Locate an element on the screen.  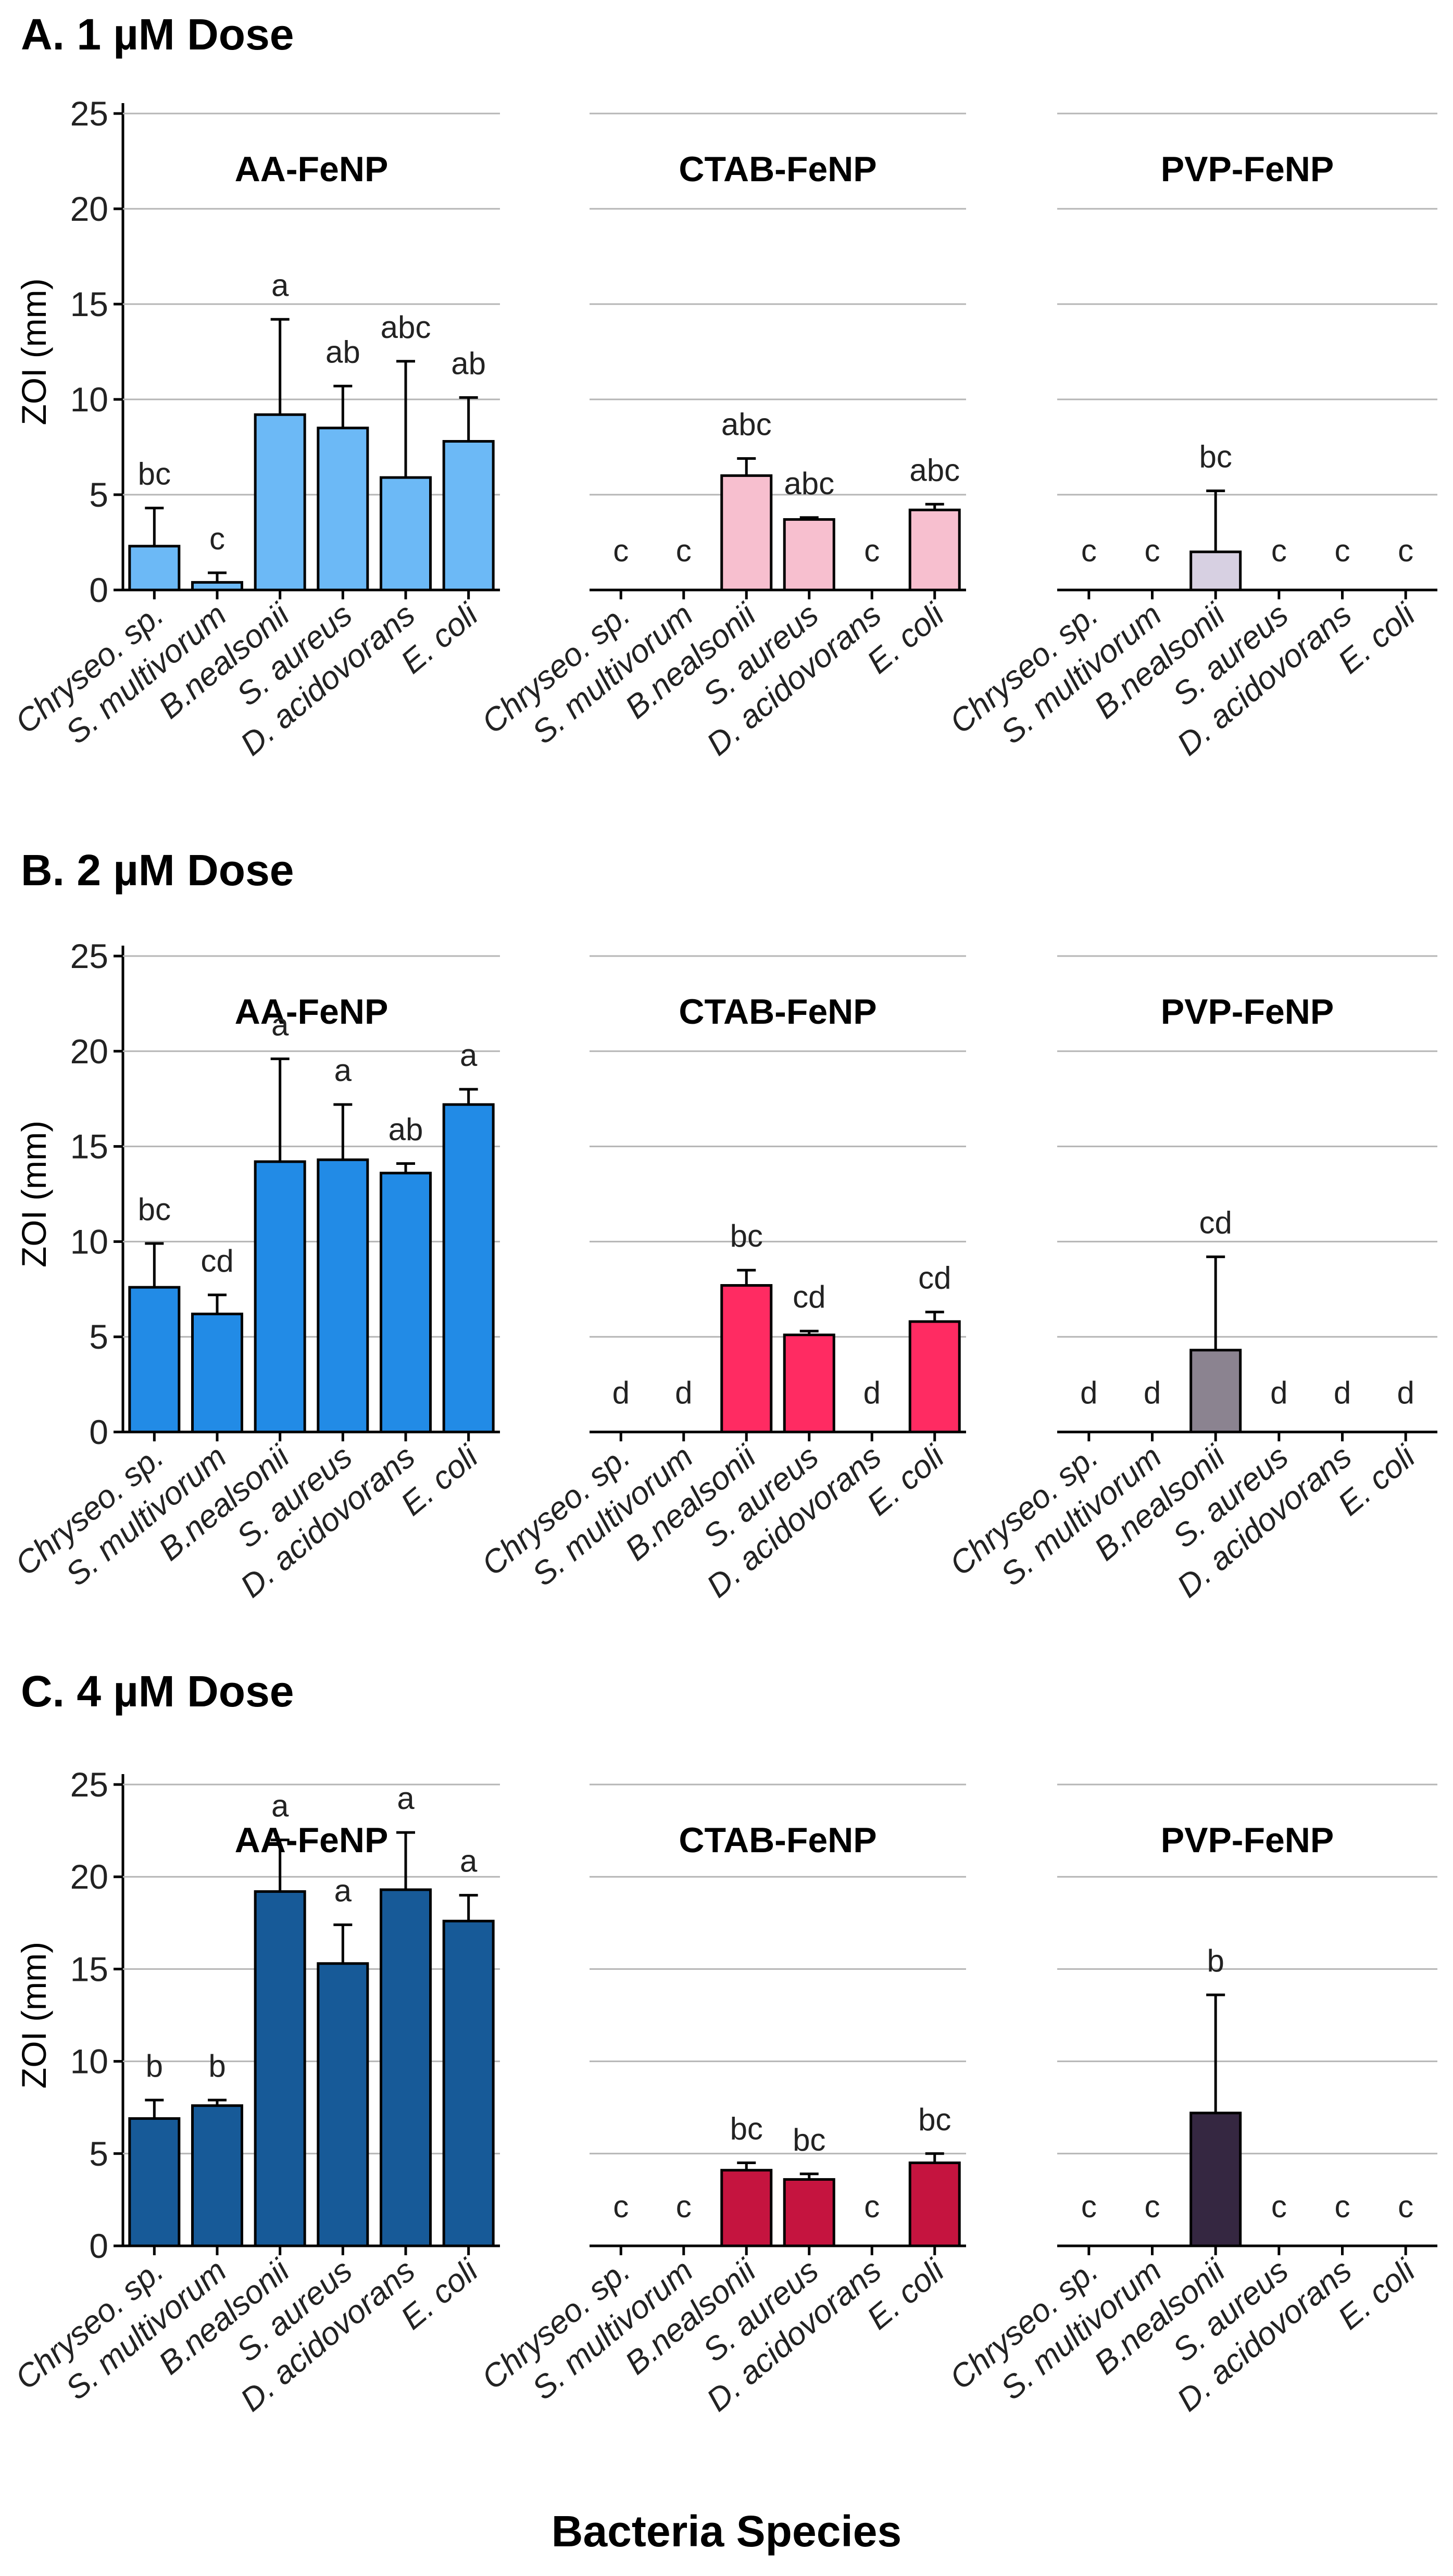
y-tick-label: 5 is located at coordinates (99, 495).